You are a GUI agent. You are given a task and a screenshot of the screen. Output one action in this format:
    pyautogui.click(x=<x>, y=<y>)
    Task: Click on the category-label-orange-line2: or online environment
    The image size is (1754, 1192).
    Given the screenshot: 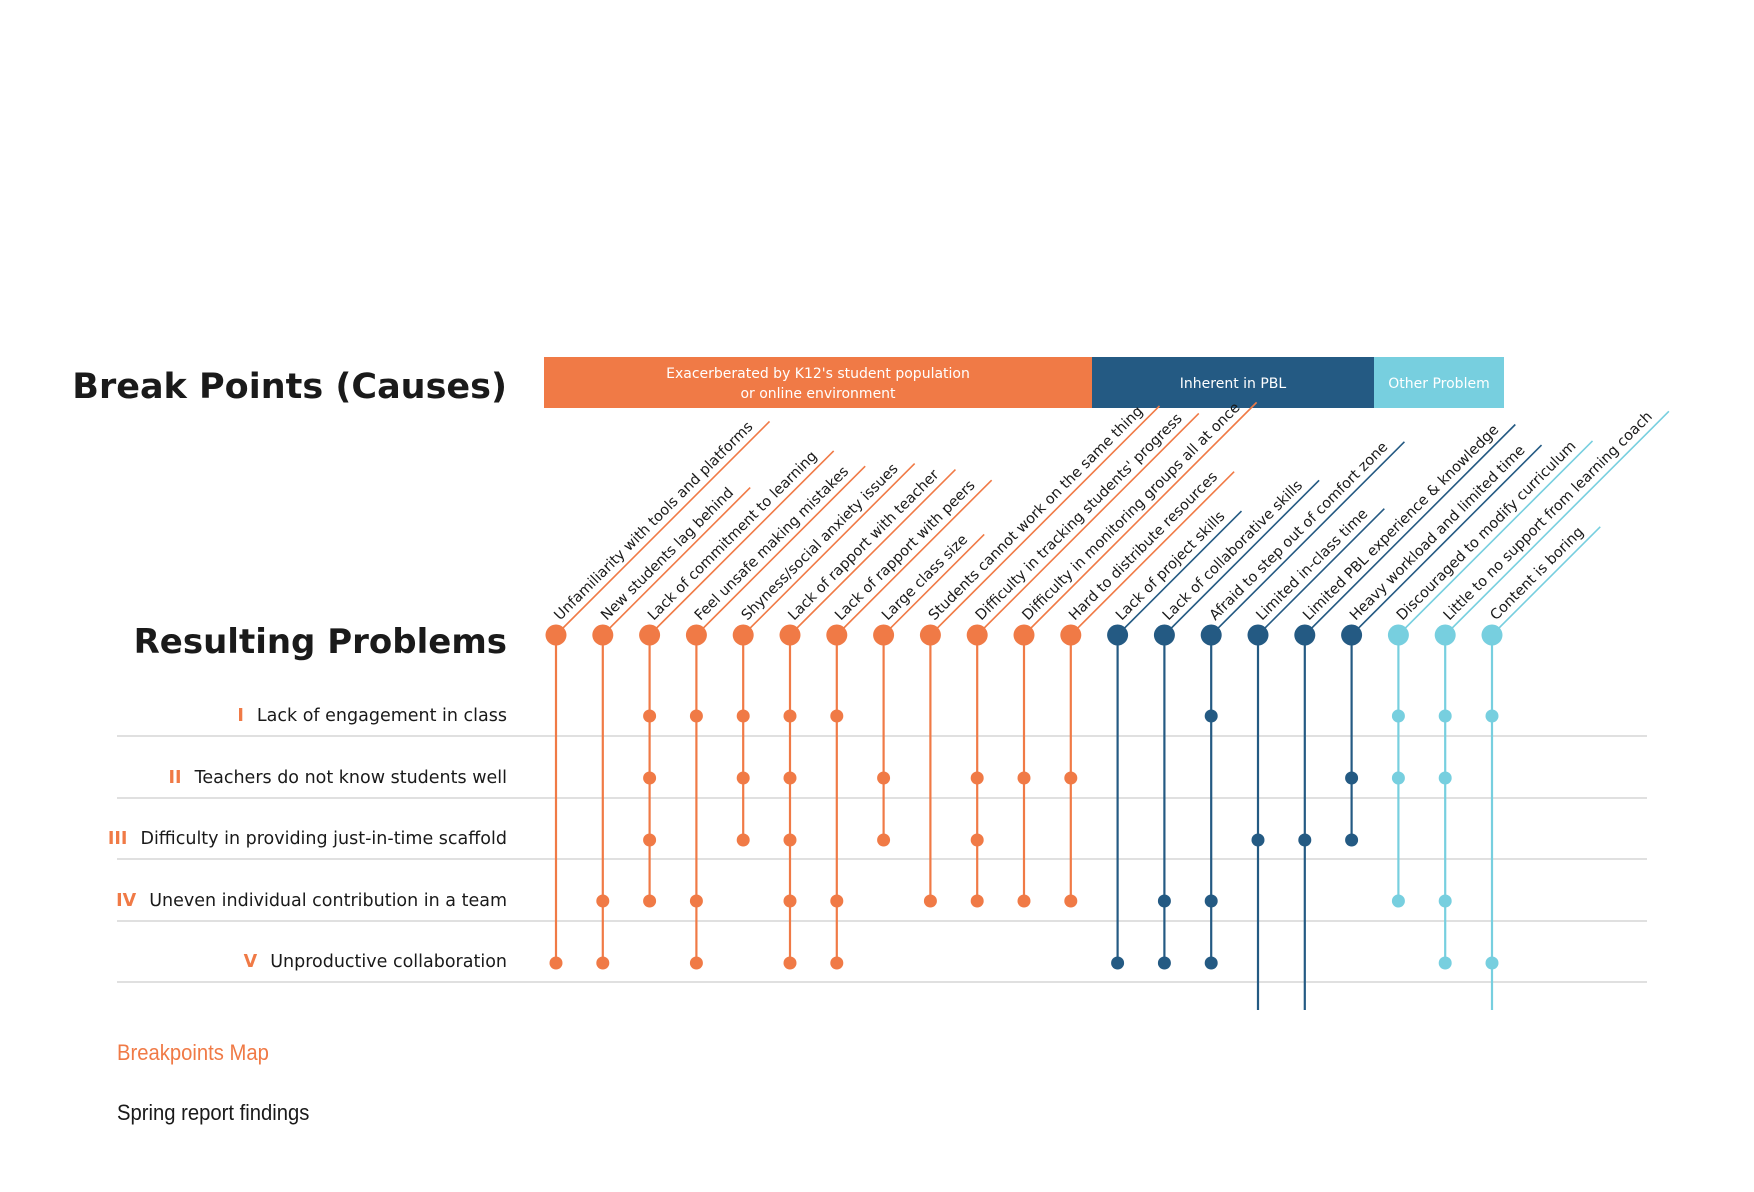 What is the action you would take?
    pyautogui.click(x=818, y=394)
    